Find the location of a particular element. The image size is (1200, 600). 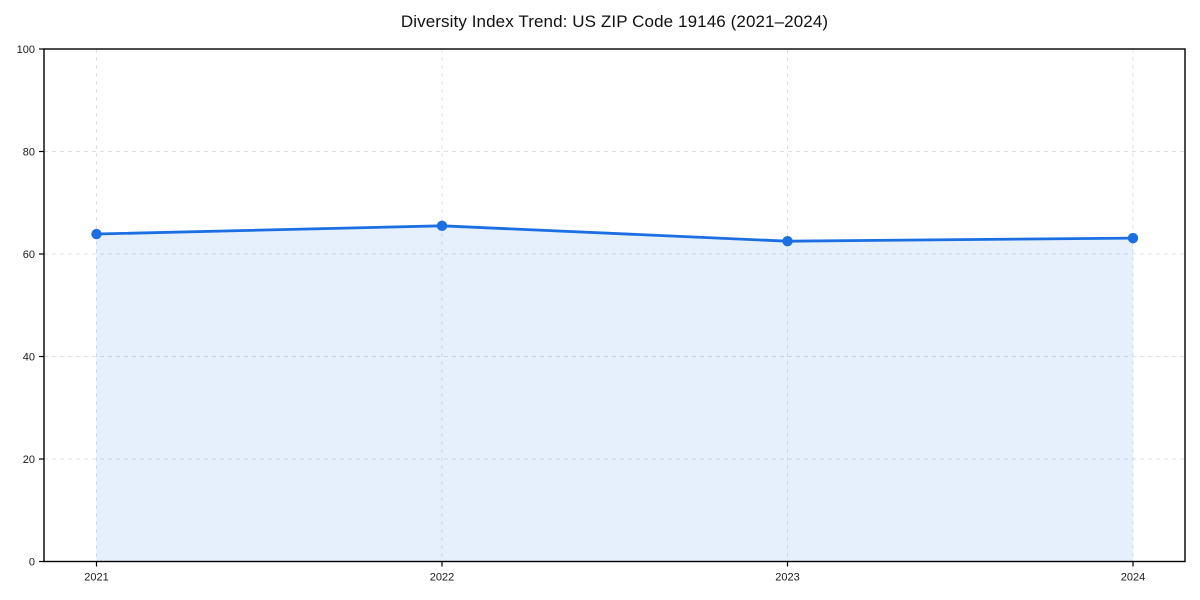

x-tick-label: 2021 is located at coordinates (96, 578).